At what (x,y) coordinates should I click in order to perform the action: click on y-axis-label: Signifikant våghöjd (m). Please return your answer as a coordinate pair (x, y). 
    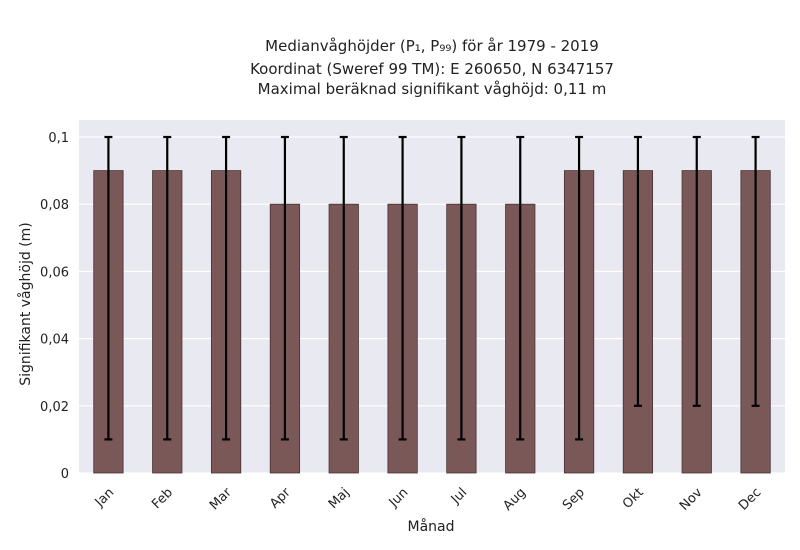
    Looking at the image, I should click on (25, 303).